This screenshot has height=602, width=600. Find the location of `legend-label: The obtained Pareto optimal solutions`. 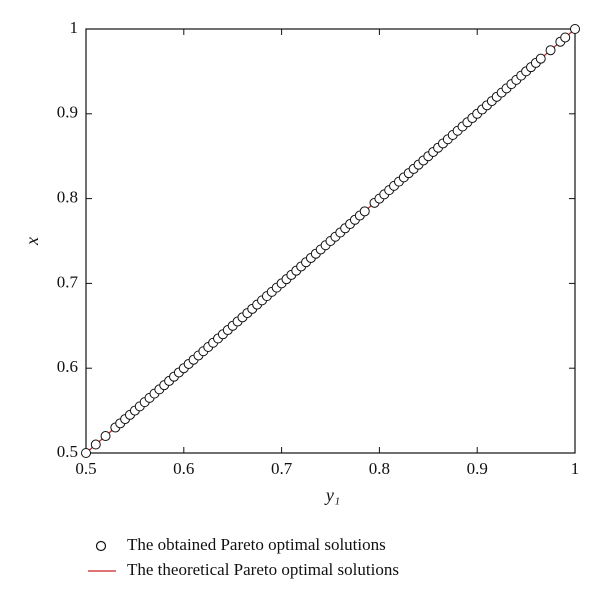

legend-label: The obtained Pareto optimal solutions is located at coordinates (256, 544).